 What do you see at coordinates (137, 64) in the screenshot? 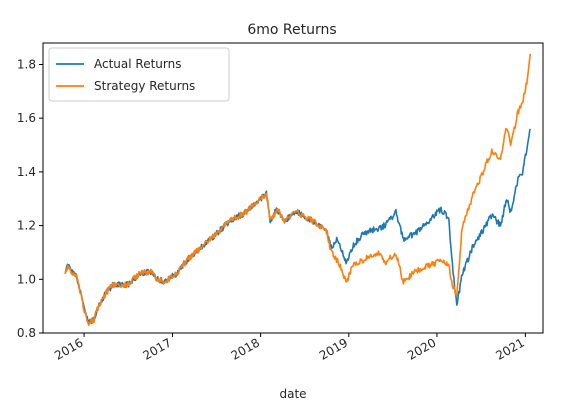
I see `legend-label: Actual Returns` at bounding box center [137, 64].